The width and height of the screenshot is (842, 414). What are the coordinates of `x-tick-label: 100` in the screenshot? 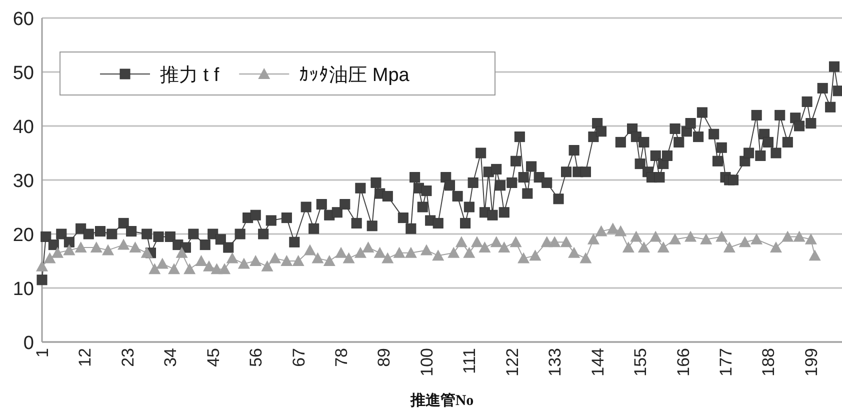 It's located at (426, 362).